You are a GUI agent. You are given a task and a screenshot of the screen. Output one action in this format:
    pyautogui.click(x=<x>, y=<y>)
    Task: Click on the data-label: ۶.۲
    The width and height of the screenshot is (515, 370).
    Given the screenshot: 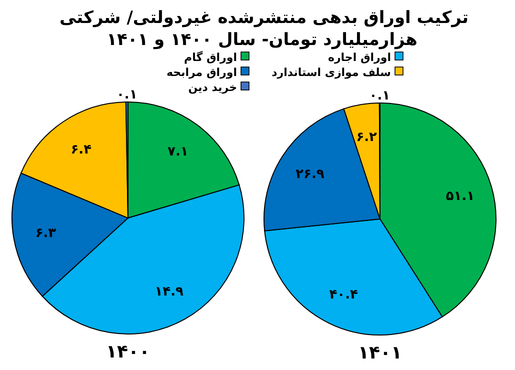 What is the action you would take?
    pyautogui.click(x=367, y=138)
    